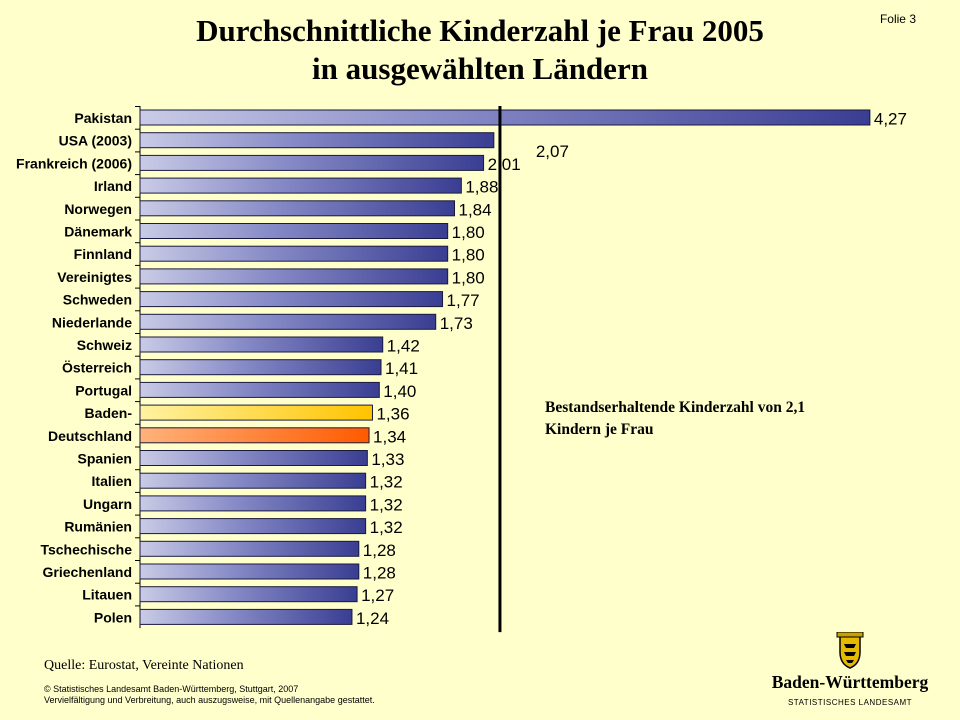 This screenshot has height=720, width=960. I want to click on logo-name: Baden-Württemberg, so click(850, 682).